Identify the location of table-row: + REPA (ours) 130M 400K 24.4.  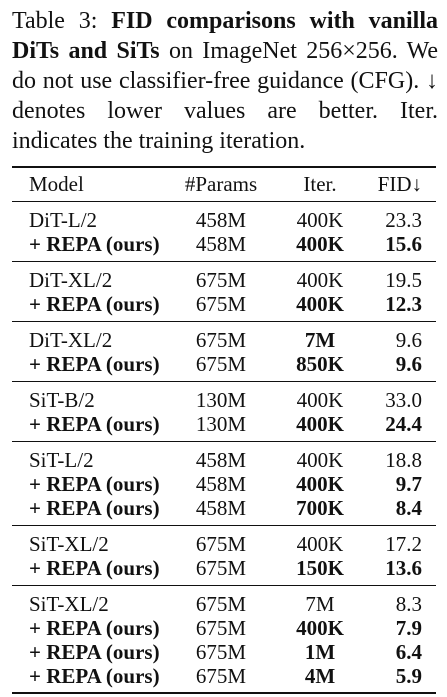
(224, 424).